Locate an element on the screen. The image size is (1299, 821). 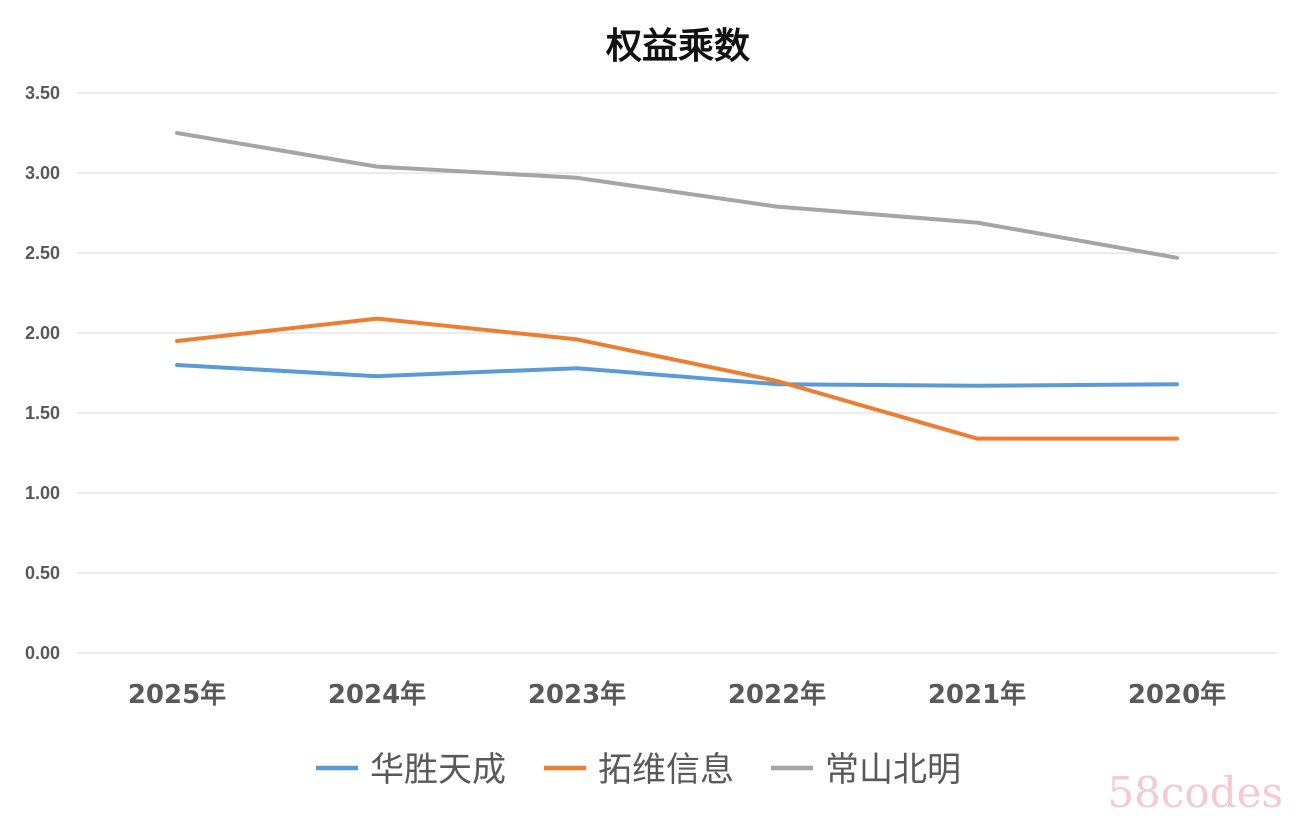
x-axis-ticks: 2025年 2024年 2023年 2022年 2021年 2020年 is located at coordinates (677, 694).